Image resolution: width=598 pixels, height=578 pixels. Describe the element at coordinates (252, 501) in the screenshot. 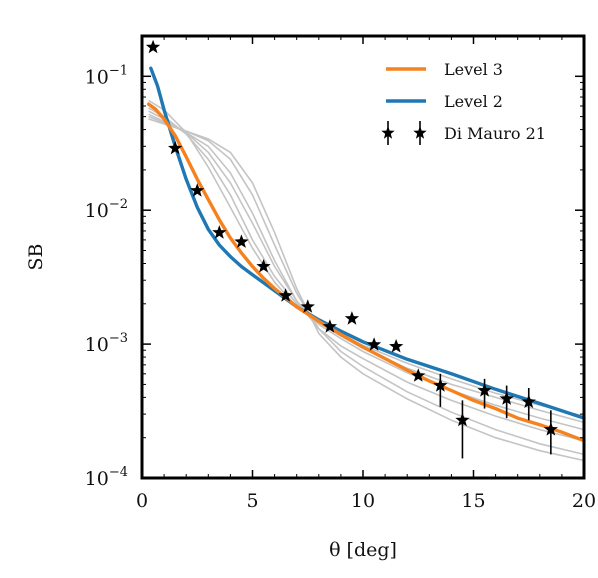

I see `x-tick-label: 5` at that location.